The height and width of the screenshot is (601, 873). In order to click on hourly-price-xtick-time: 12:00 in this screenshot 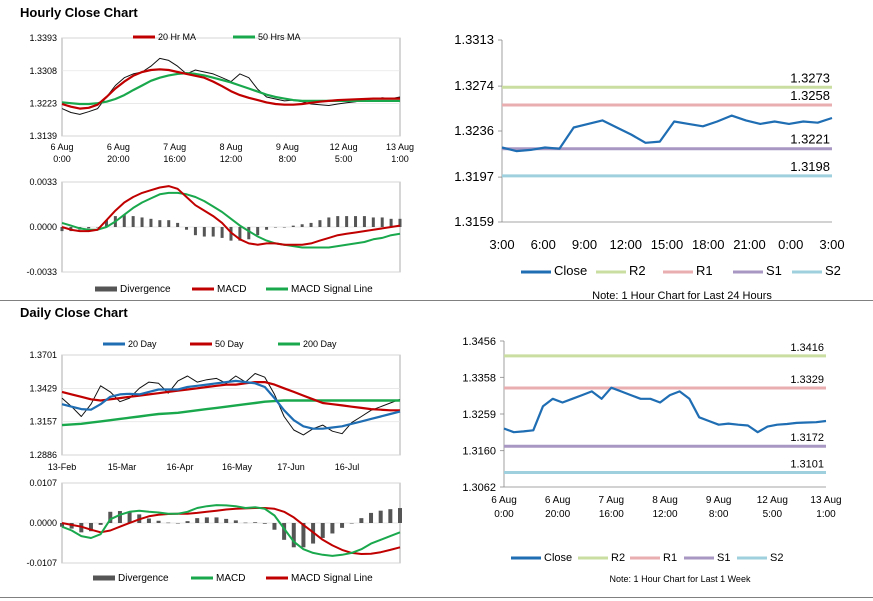, I will do `click(231, 159)`.